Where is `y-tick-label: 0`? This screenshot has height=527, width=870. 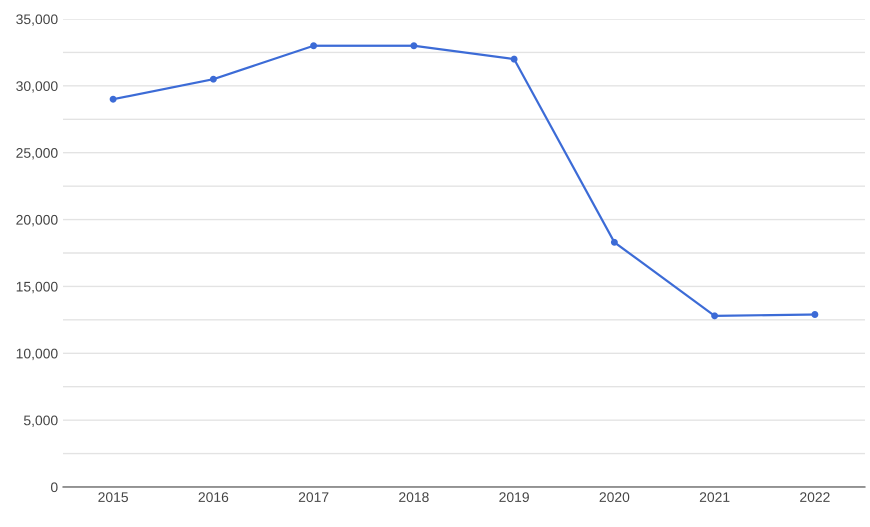 y-tick-label: 0 is located at coordinates (54, 487).